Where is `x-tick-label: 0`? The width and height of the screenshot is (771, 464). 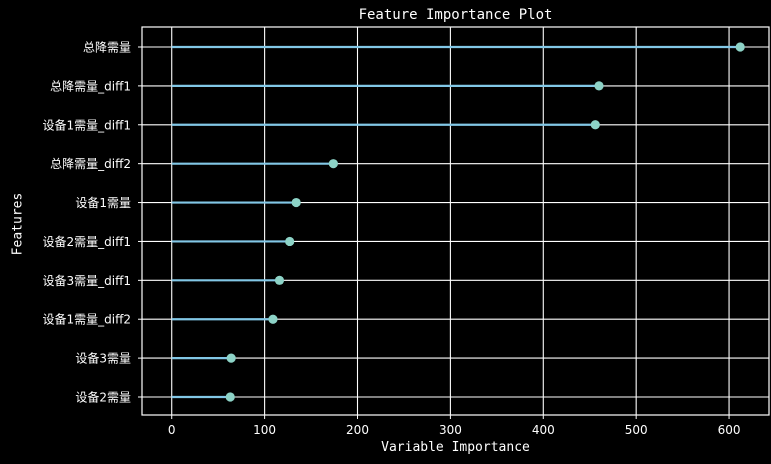 x-tick-label: 0 is located at coordinates (172, 430).